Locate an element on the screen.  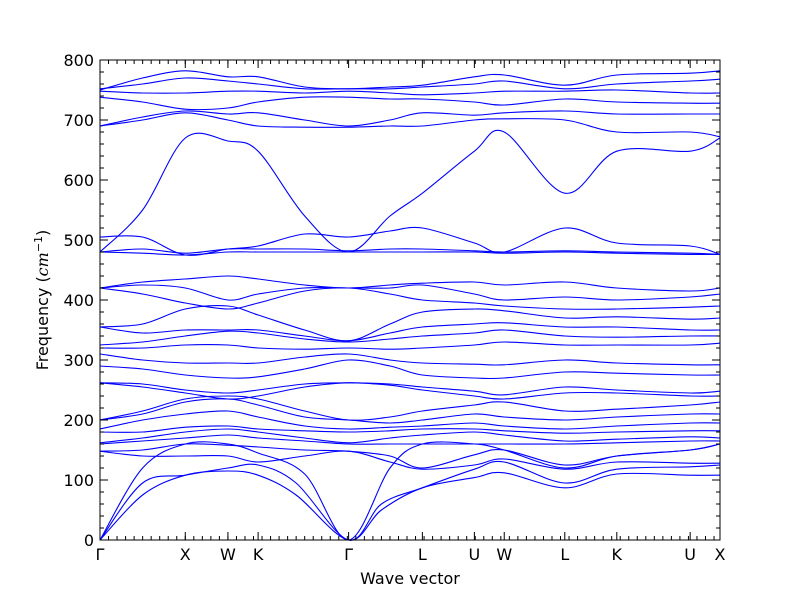
y-axis-label-exponent: −1 is located at coordinates (38, 244).